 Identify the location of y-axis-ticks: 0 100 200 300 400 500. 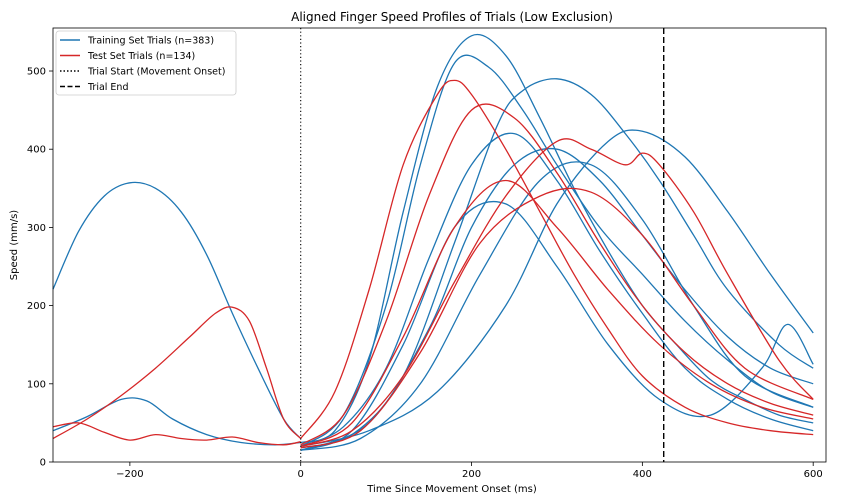
(40, 268).